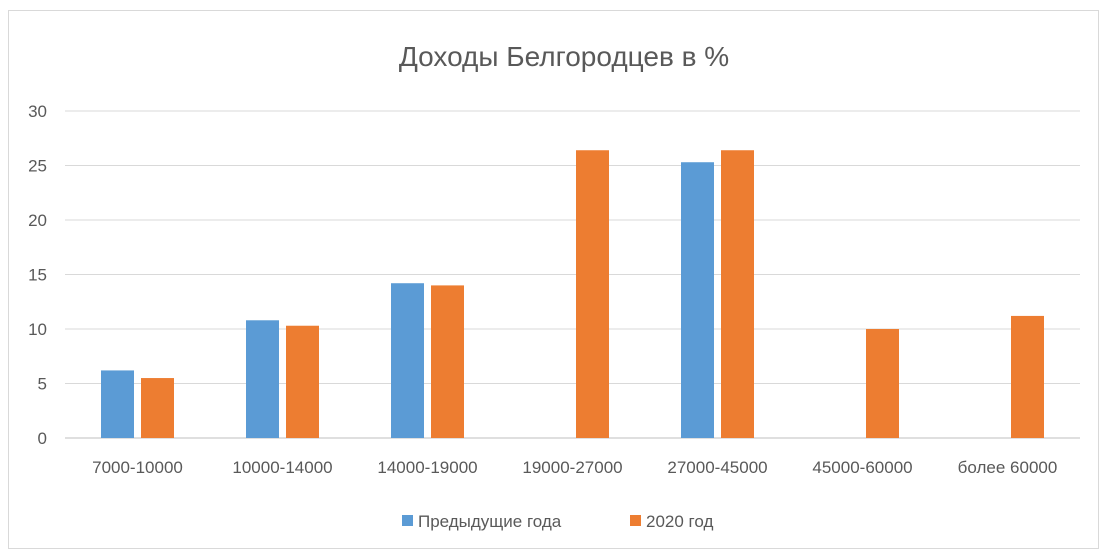  What do you see at coordinates (37, 220) in the screenshot?
I see `y-tick-label: 20` at bounding box center [37, 220].